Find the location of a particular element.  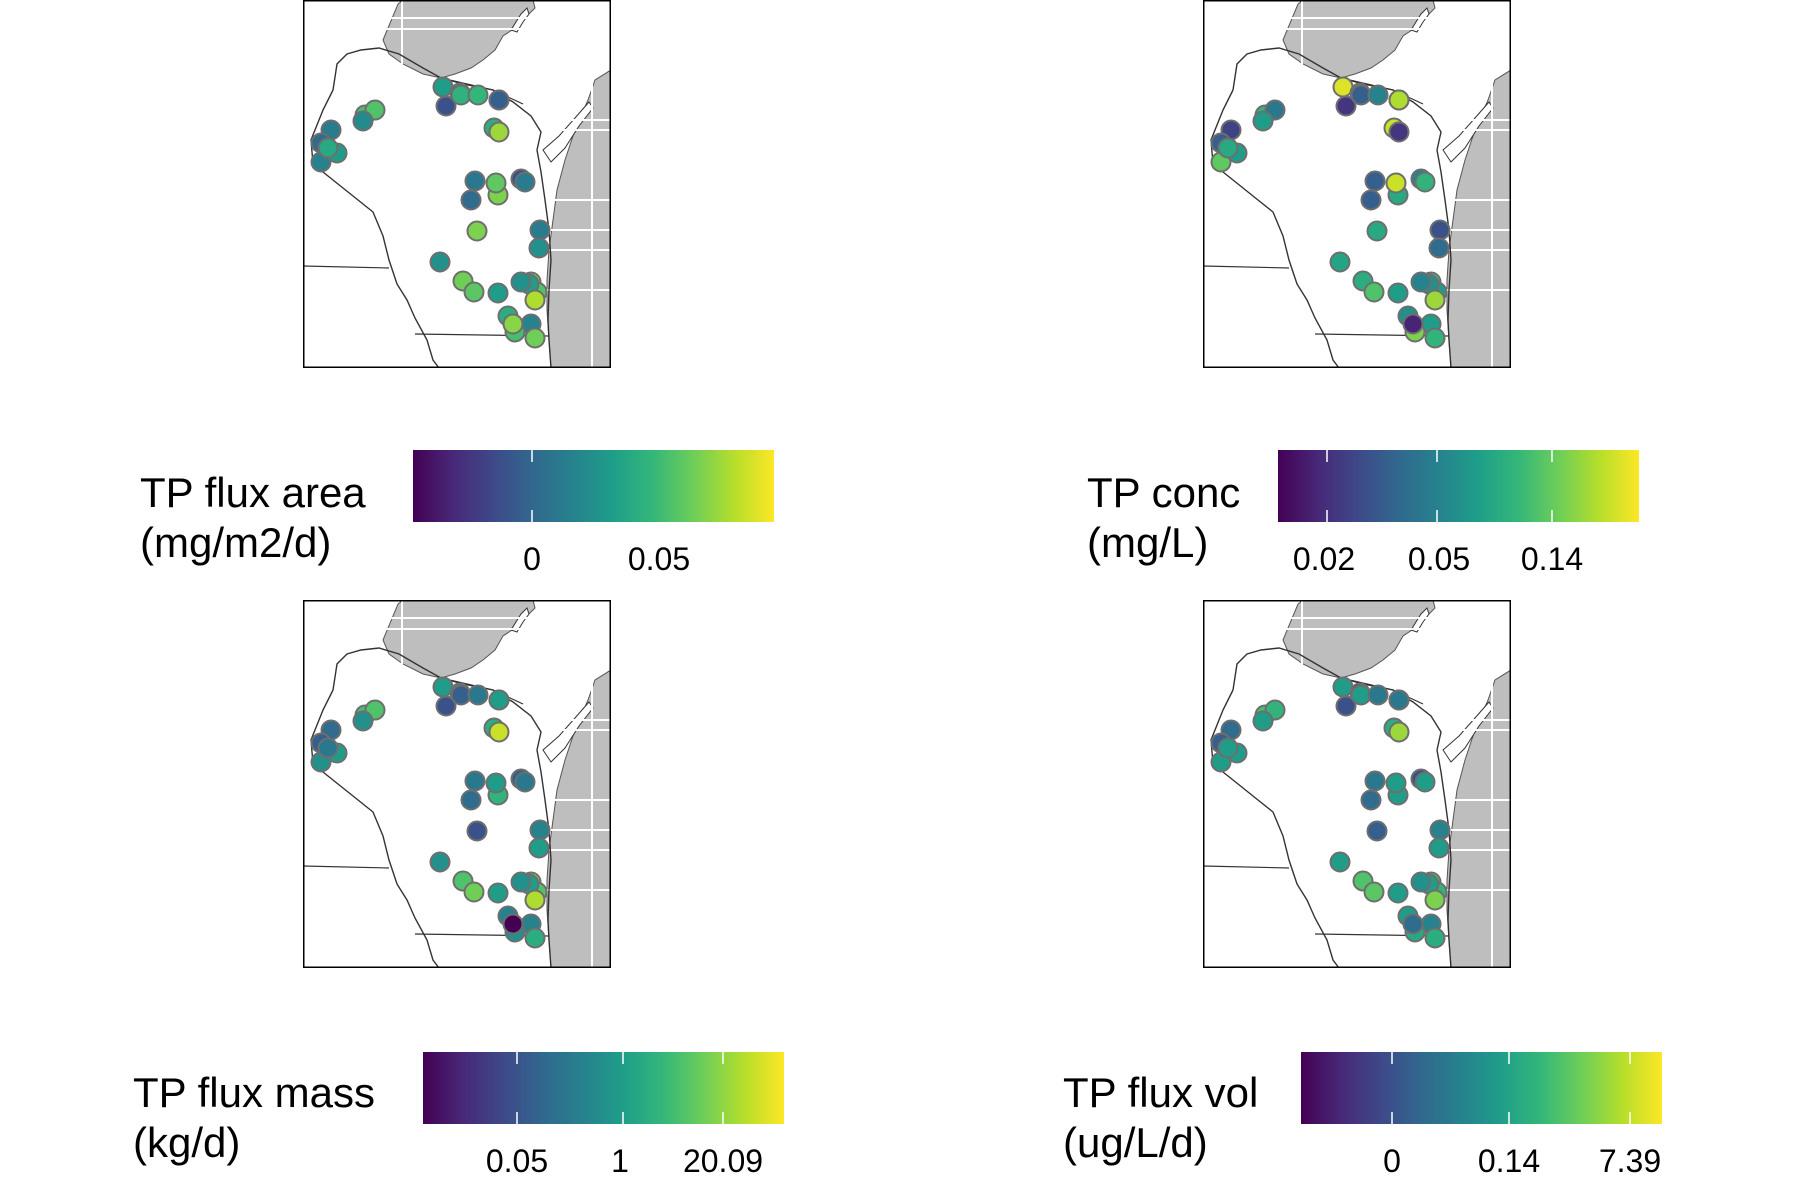

colorbar-tick-label: 1 is located at coordinates (620, 1161).